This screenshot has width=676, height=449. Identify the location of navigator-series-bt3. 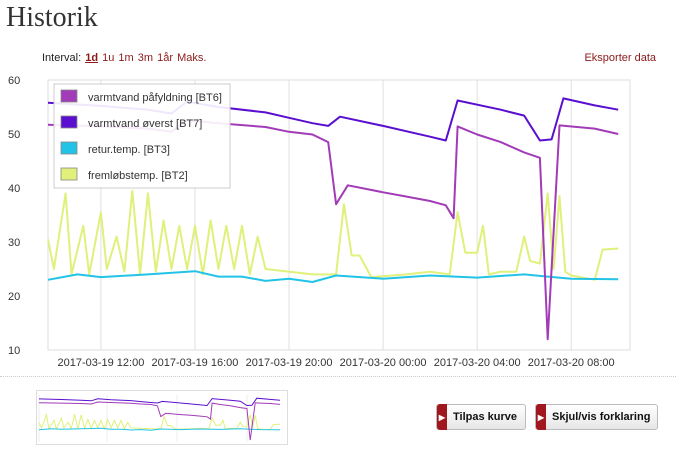
(159, 429).